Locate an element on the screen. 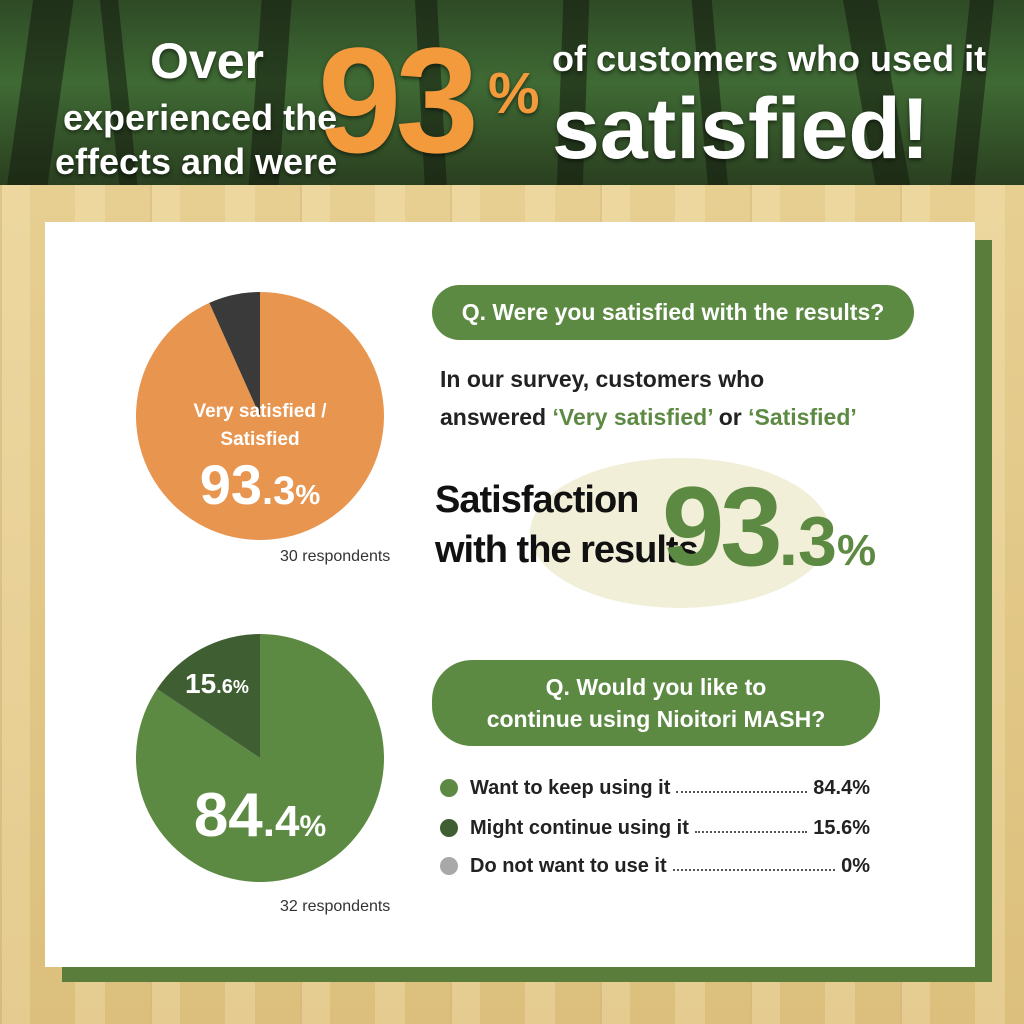 This screenshot has width=1024, height=1024. sat-big-pct: % is located at coordinates (856, 550).